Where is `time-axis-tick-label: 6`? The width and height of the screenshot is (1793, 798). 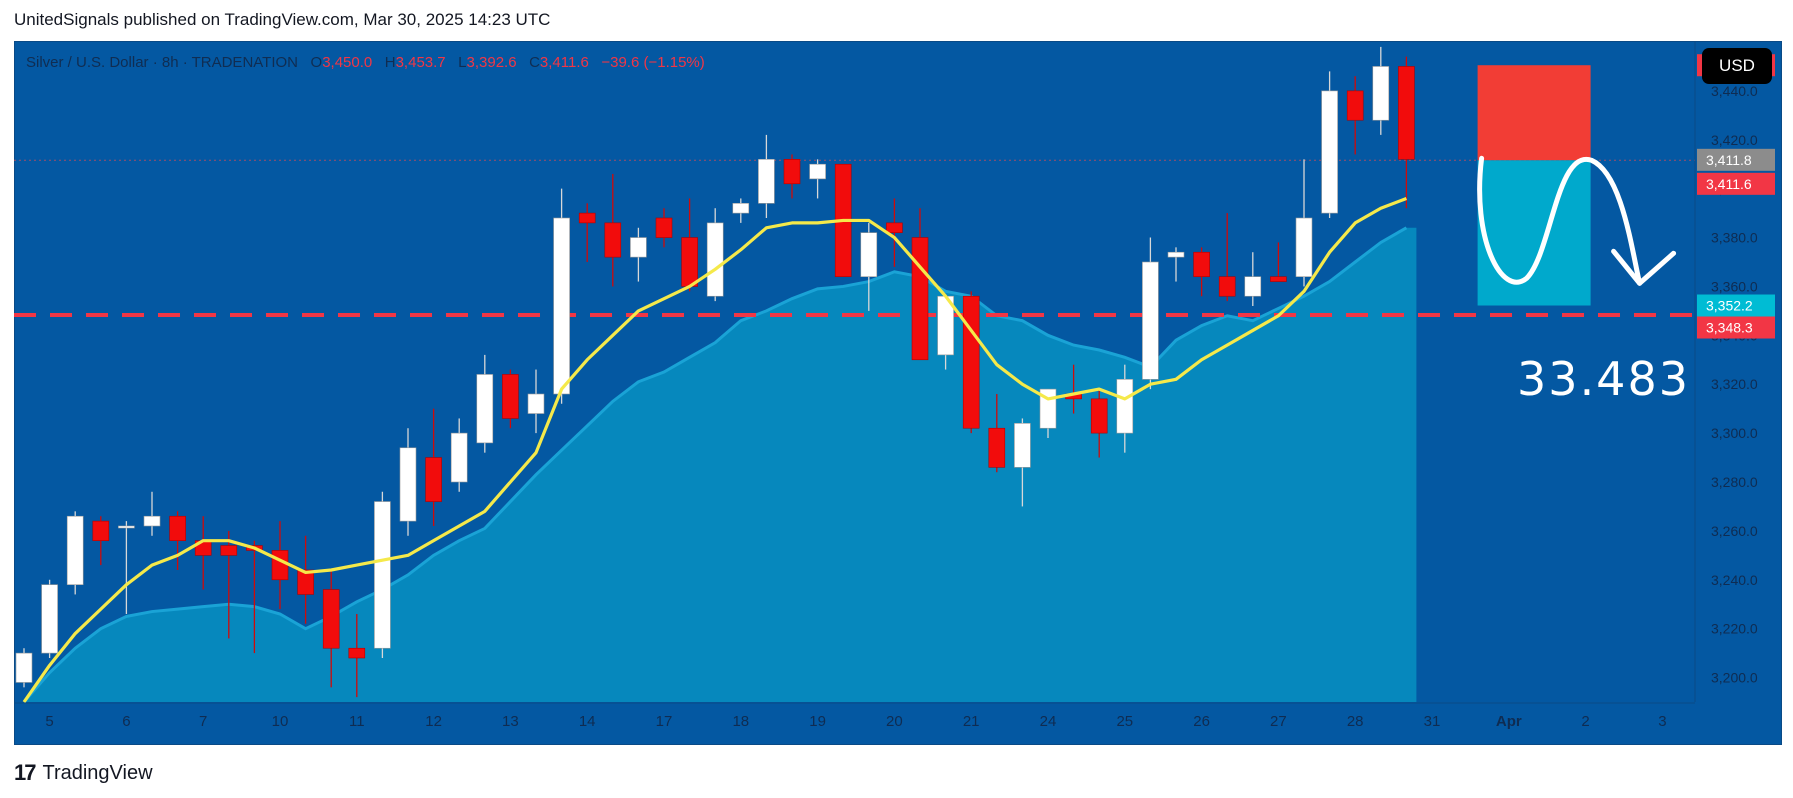 time-axis-tick-label: 6 is located at coordinates (126, 721).